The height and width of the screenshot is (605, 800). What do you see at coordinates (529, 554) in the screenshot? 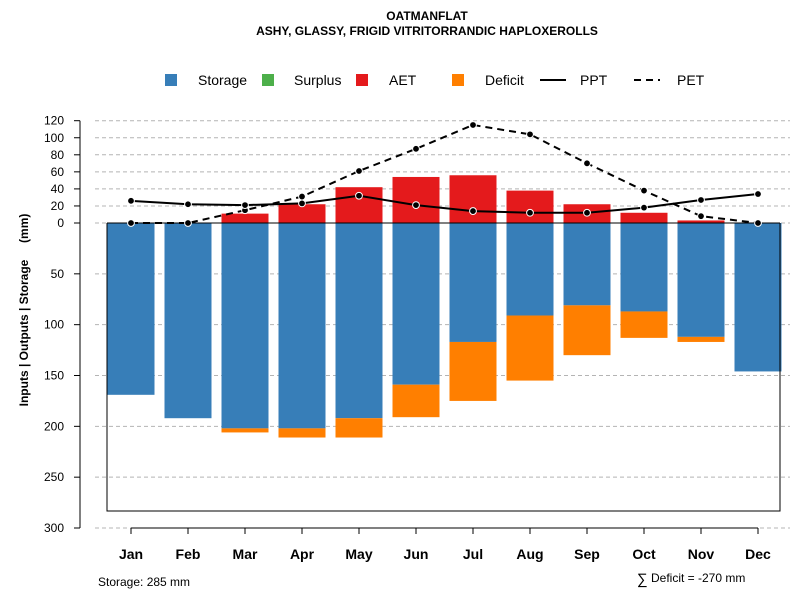
I see `x-tick-label: Aug` at bounding box center [529, 554].